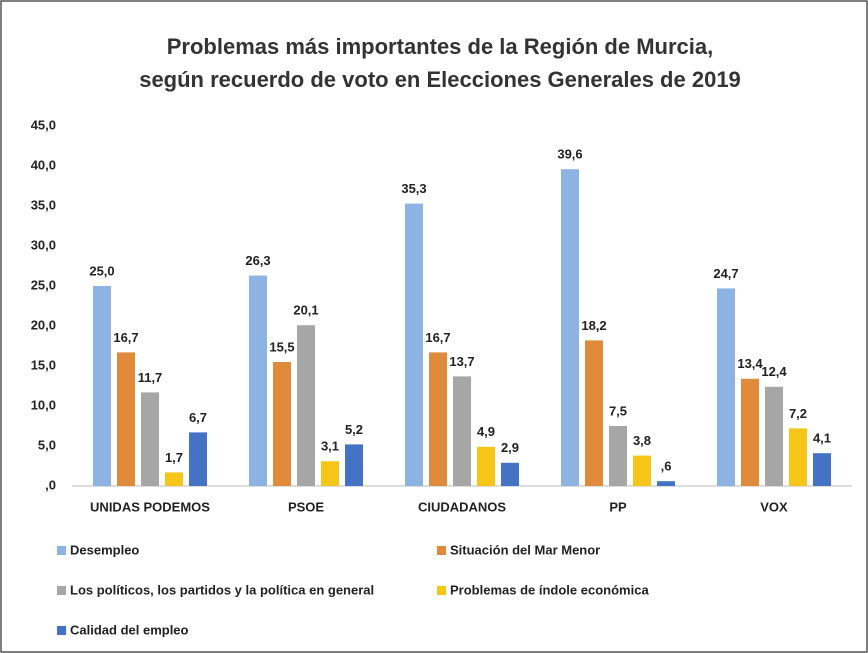 The width and height of the screenshot is (868, 653). What do you see at coordinates (525, 549) in the screenshot?
I see `legend-label: Situación del Mar Menor` at bounding box center [525, 549].